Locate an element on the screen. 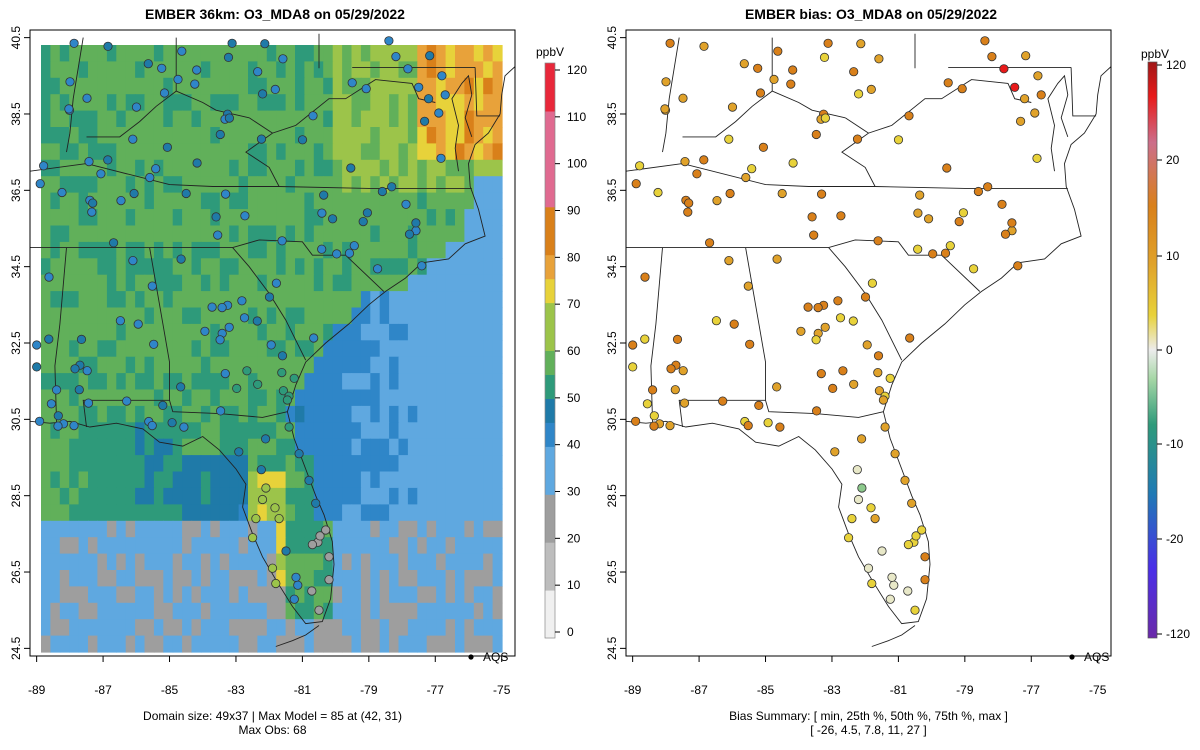 The image size is (1200, 750). colorbar-tick-label: 120 is located at coordinates (1176, 65).